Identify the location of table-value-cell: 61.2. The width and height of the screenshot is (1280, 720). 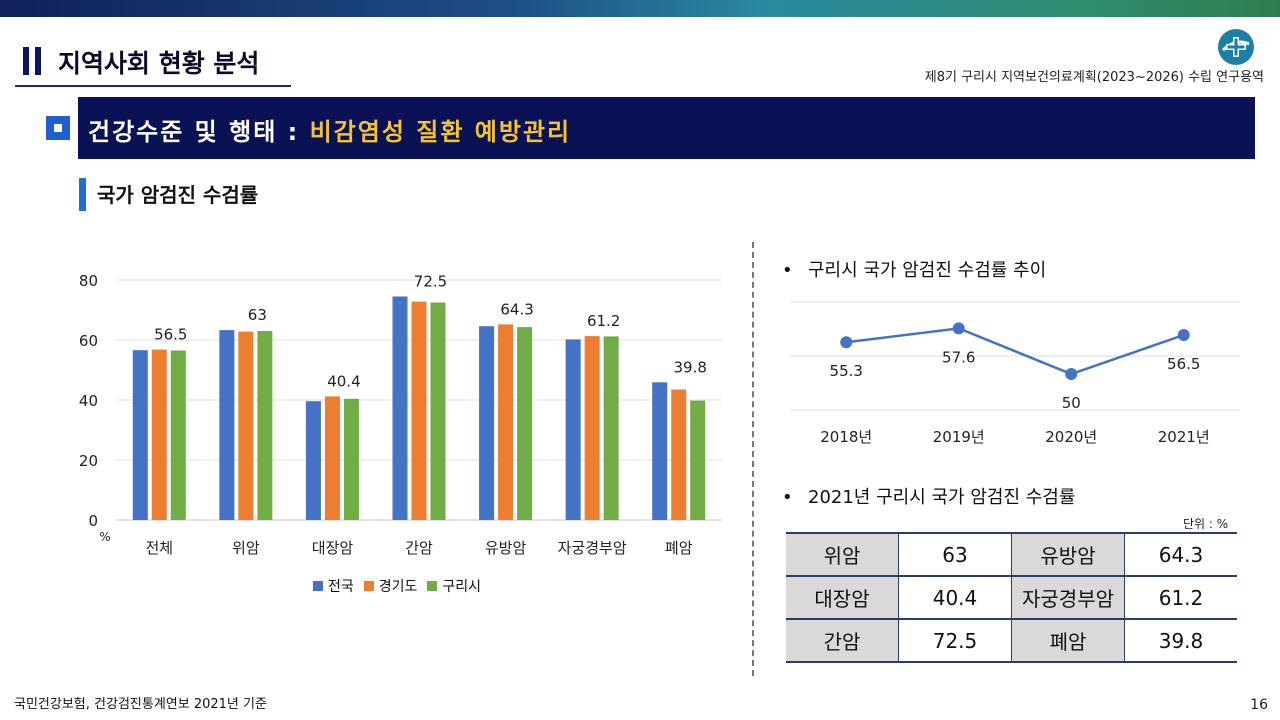
(1180, 597).